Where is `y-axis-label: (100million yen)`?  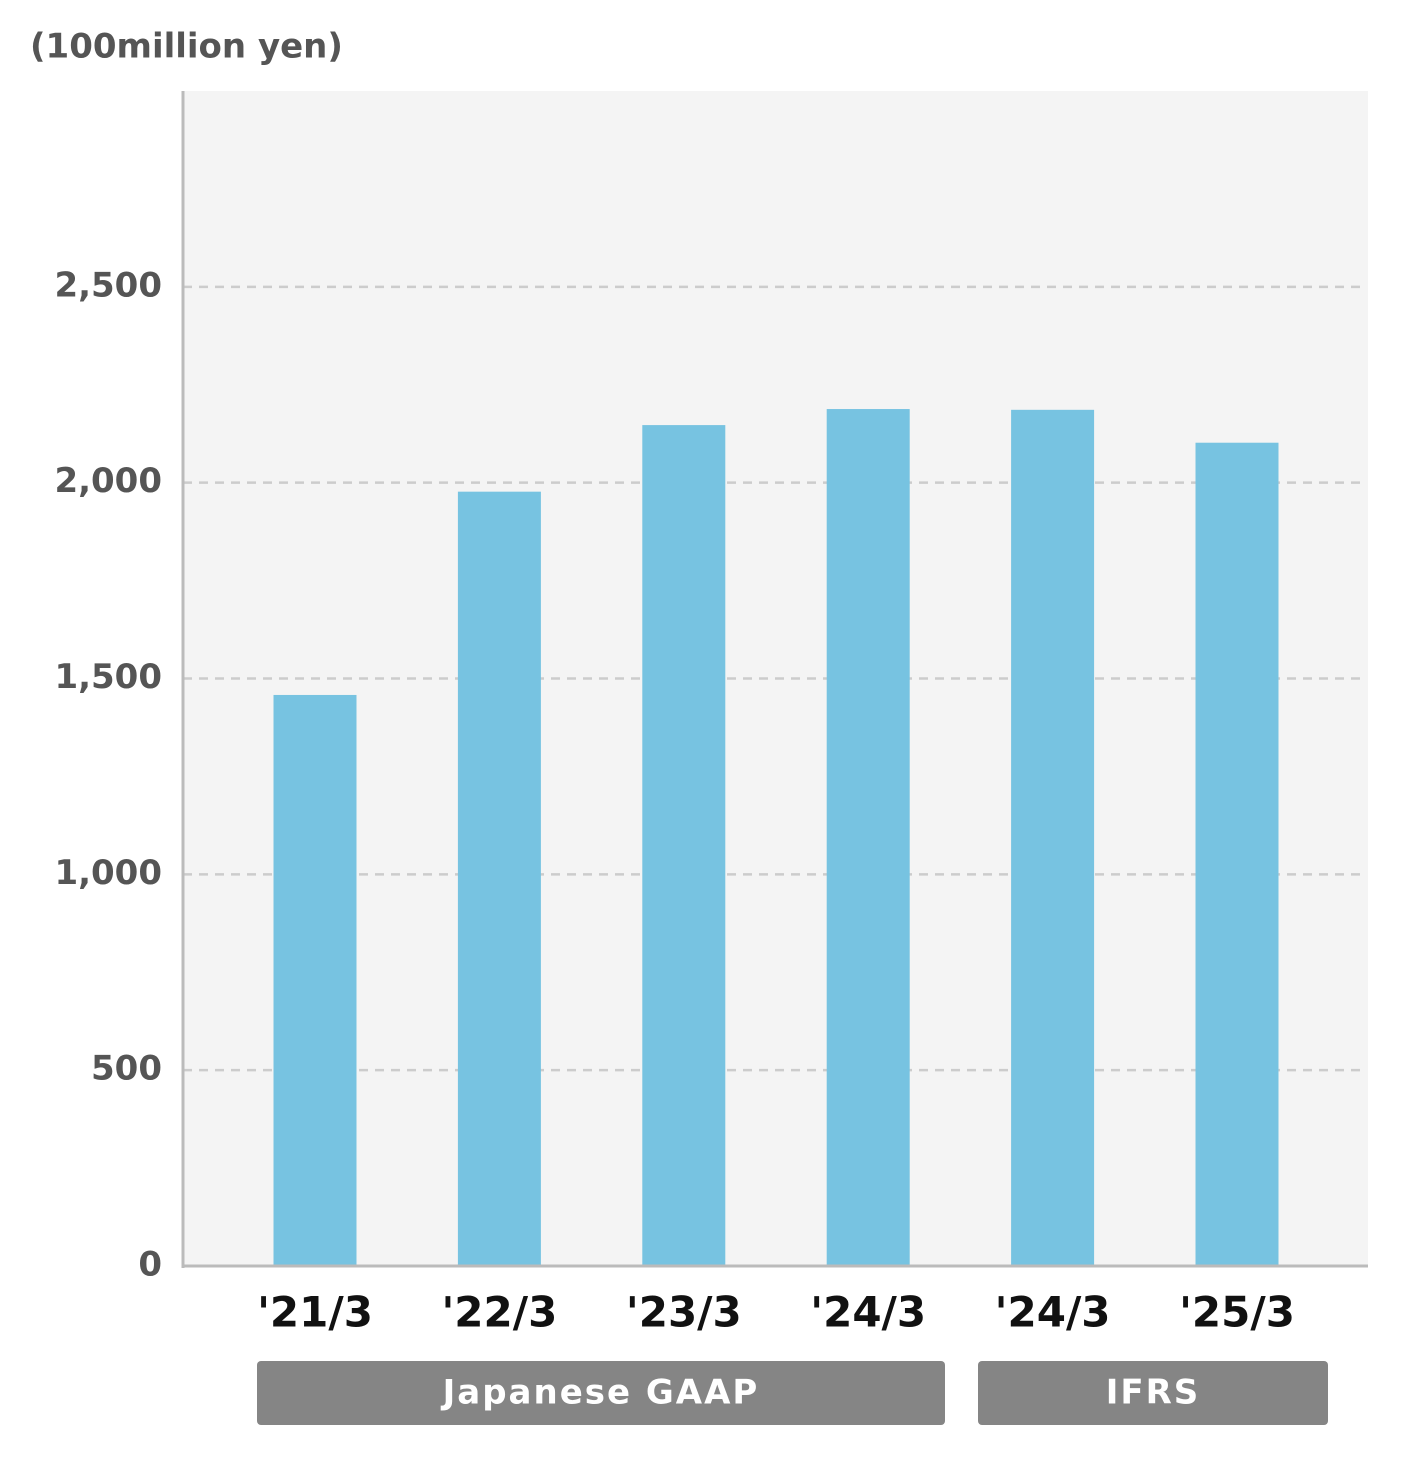
y-axis-label: (100million yen) is located at coordinates (186, 47).